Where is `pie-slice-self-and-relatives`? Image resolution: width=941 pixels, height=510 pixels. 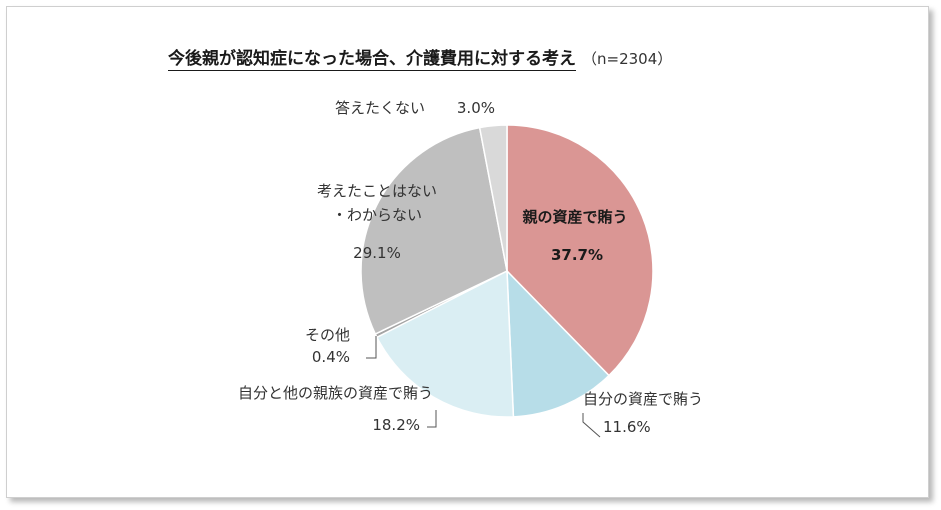
pie-slice-self-and-relatives is located at coordinates (445, 343).